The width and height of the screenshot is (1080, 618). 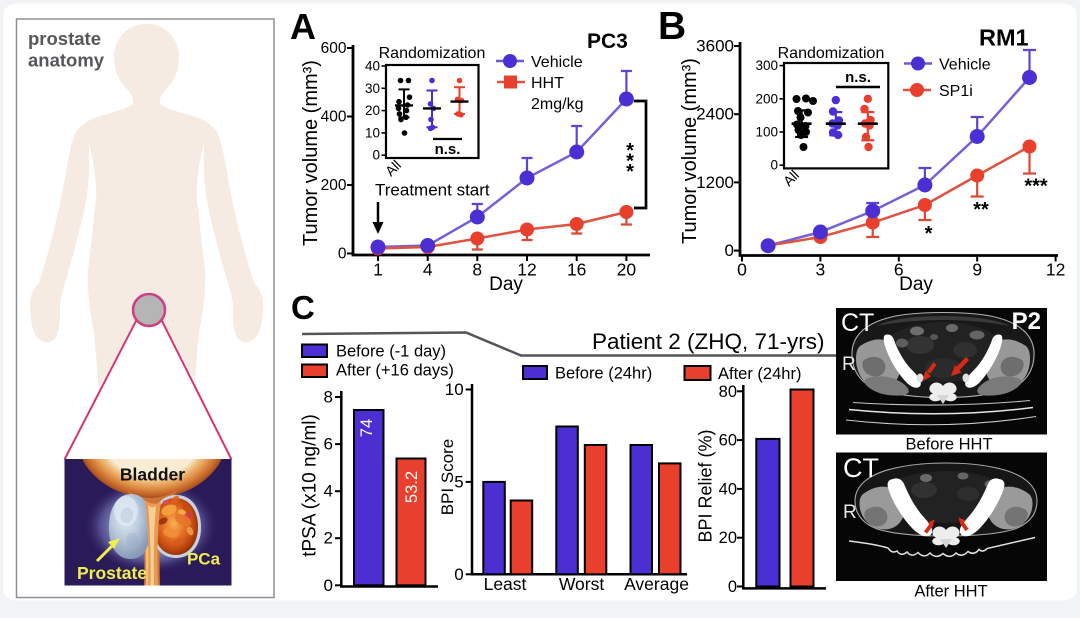 What do you see at coordinates (728, 392) in the screenshot?
I see `svg-text: 80` at bounding box center [728, 392].